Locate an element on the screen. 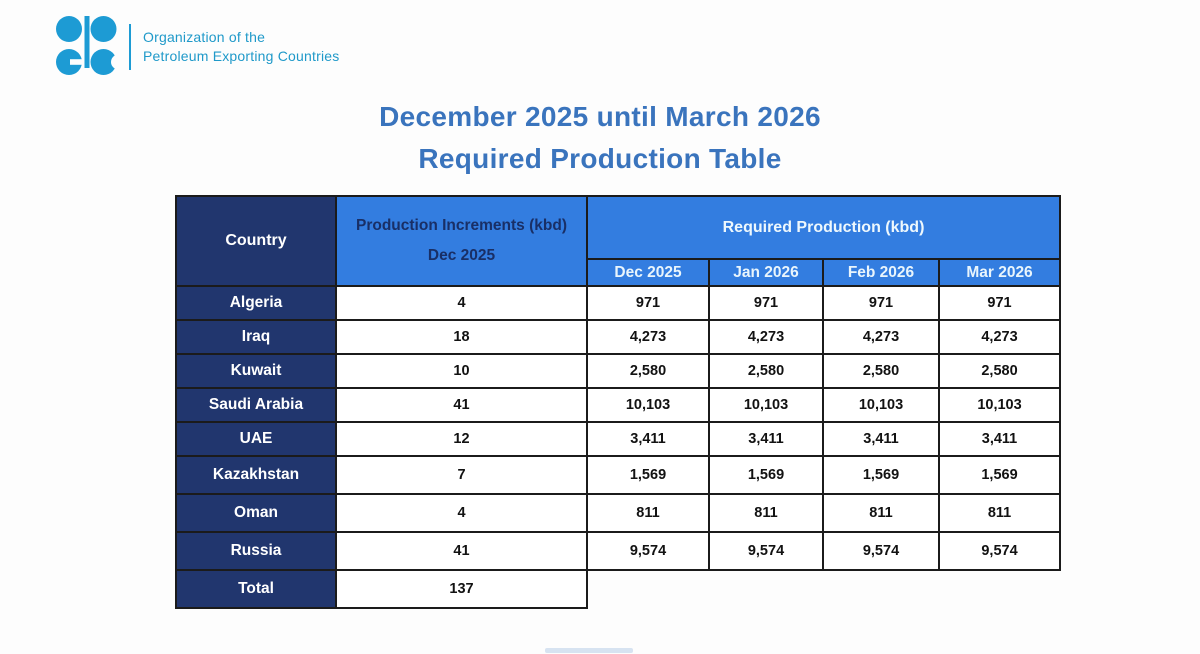  brand-divider is located at coordinates (130, 47).